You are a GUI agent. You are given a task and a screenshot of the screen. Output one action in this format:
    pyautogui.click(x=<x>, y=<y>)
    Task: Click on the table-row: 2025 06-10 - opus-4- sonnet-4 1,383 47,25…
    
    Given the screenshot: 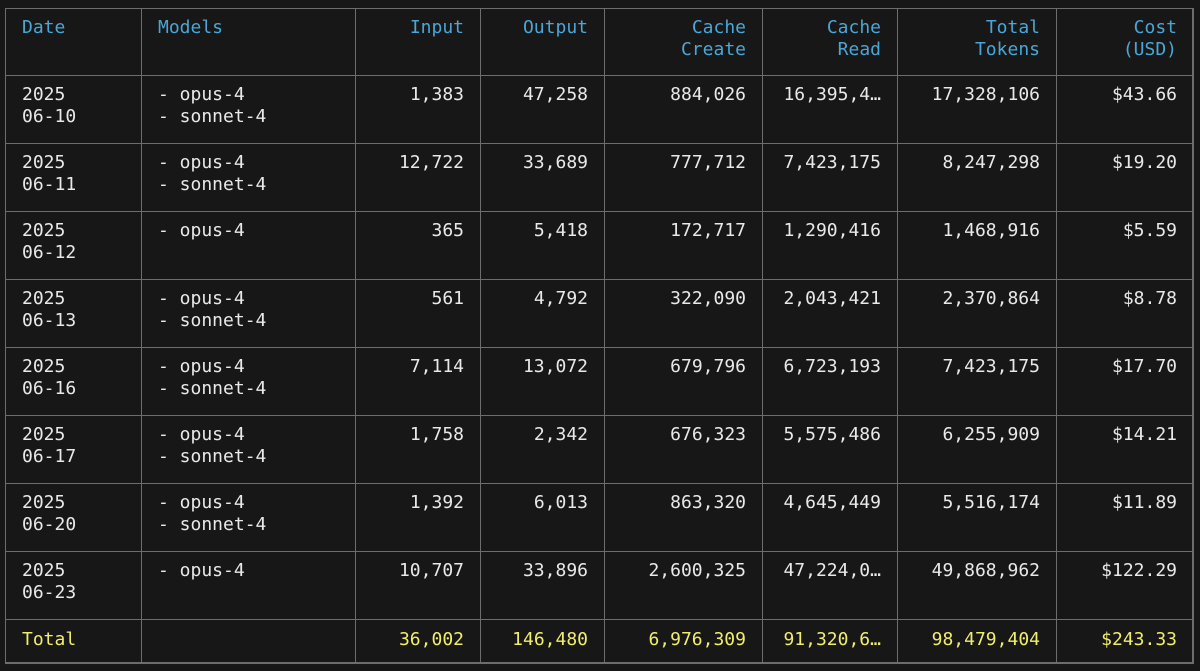 What is the action you would take?
    pyautogui.click(x=599, y=109)
    